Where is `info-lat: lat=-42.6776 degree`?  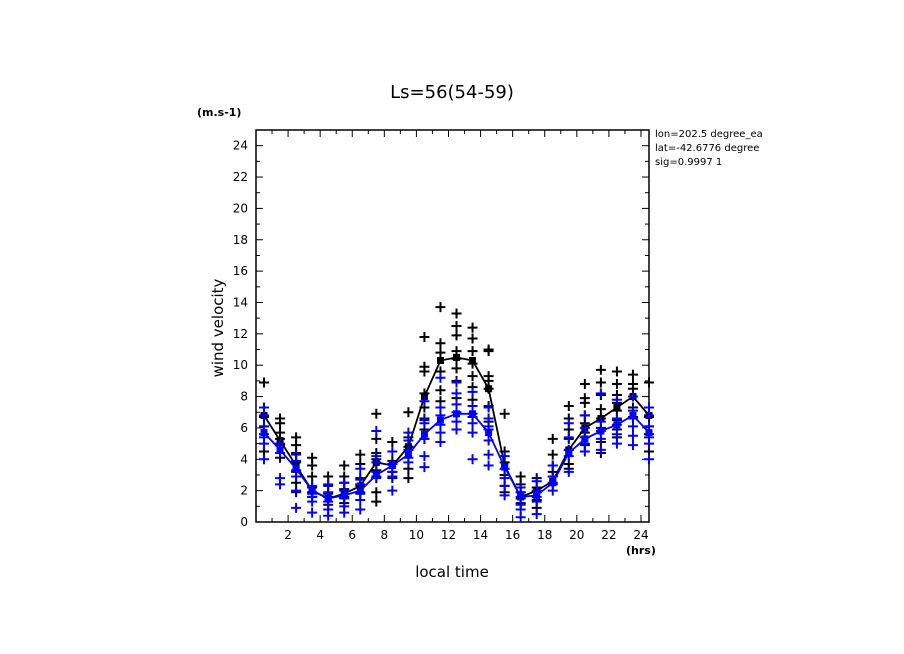 info-lat: lat=-42.6776 degree is located at coordinates (707, 148).